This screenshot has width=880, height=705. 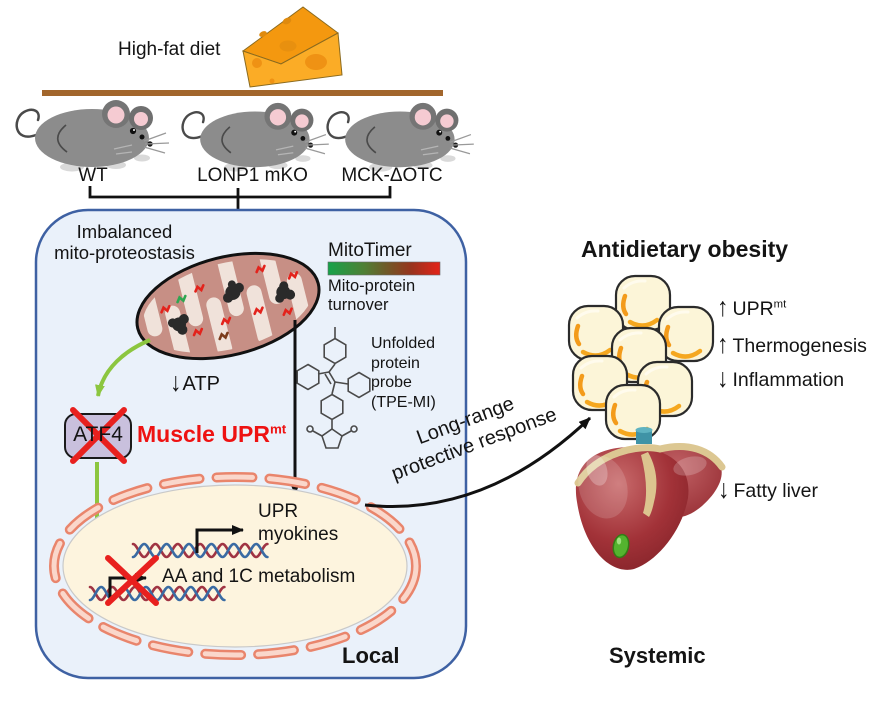 I want to click on local-panel-label: Local, so click(x=371, y=655).